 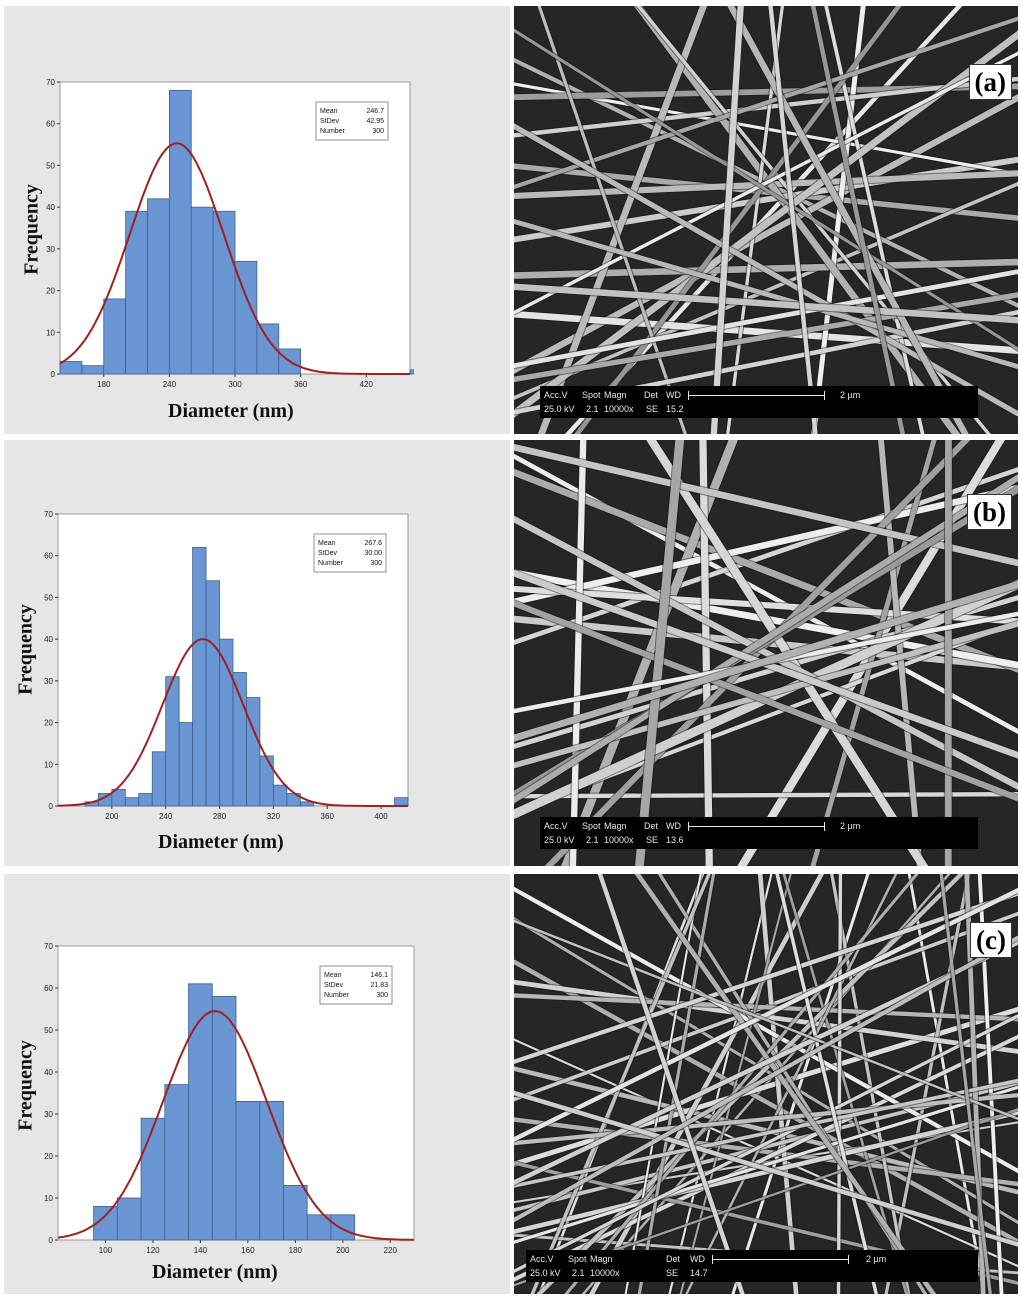 I want to click on y-tick-label: 10, so click(x=48, y=1198).